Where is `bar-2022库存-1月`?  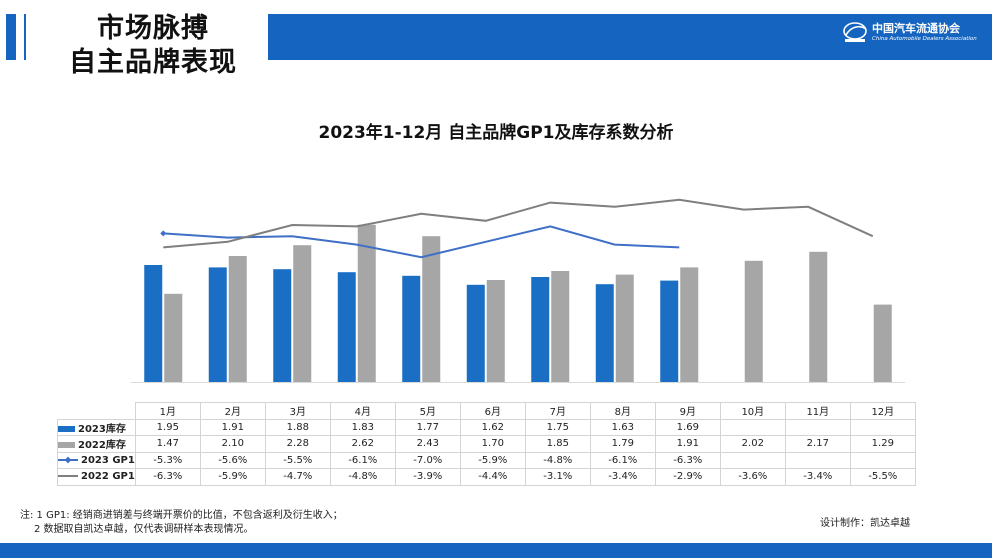
bar-2022库存-1月 is located at coordinates (173, 337).